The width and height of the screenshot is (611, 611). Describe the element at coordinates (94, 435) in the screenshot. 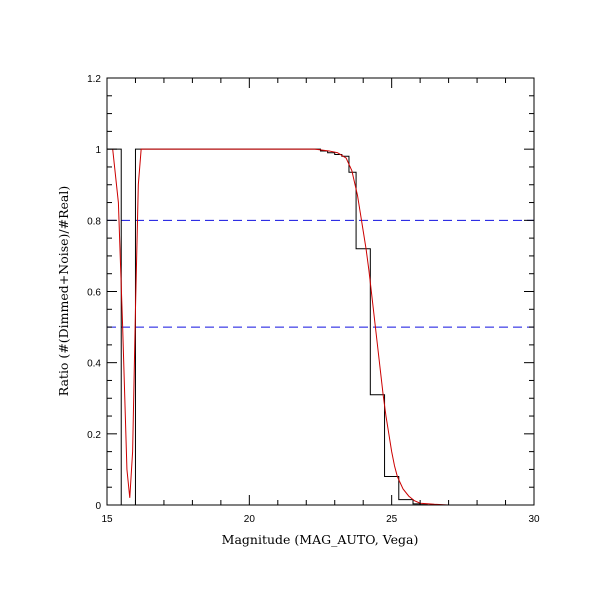

I see `y-tick-label: 0.2` at that location.